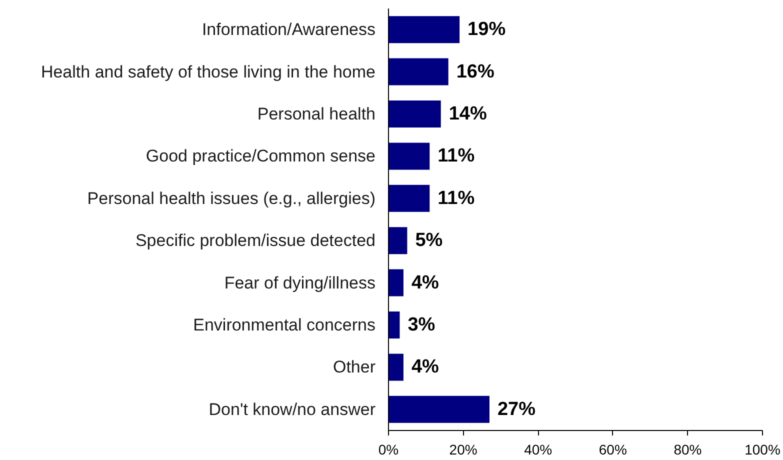 The width and height of the screenshot is (783, 460). Describe the element at coordinates (292, 409) in the screenshot. I see `y-tick-label: Don't know/no answer` at that location.